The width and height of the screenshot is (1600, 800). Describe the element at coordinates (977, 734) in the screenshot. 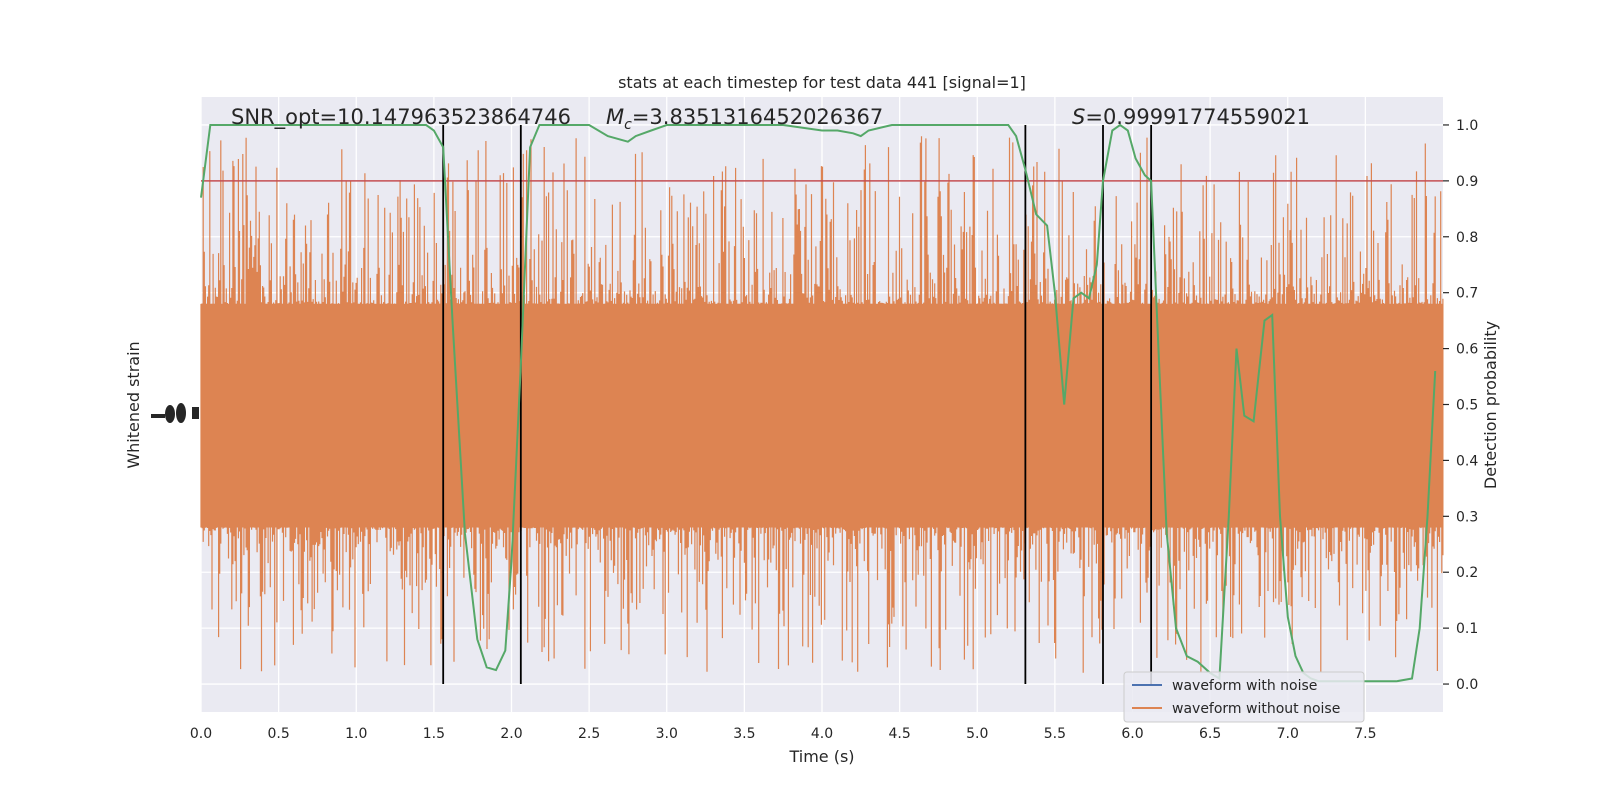

I see `x-tick-label: 5.0` at that location.